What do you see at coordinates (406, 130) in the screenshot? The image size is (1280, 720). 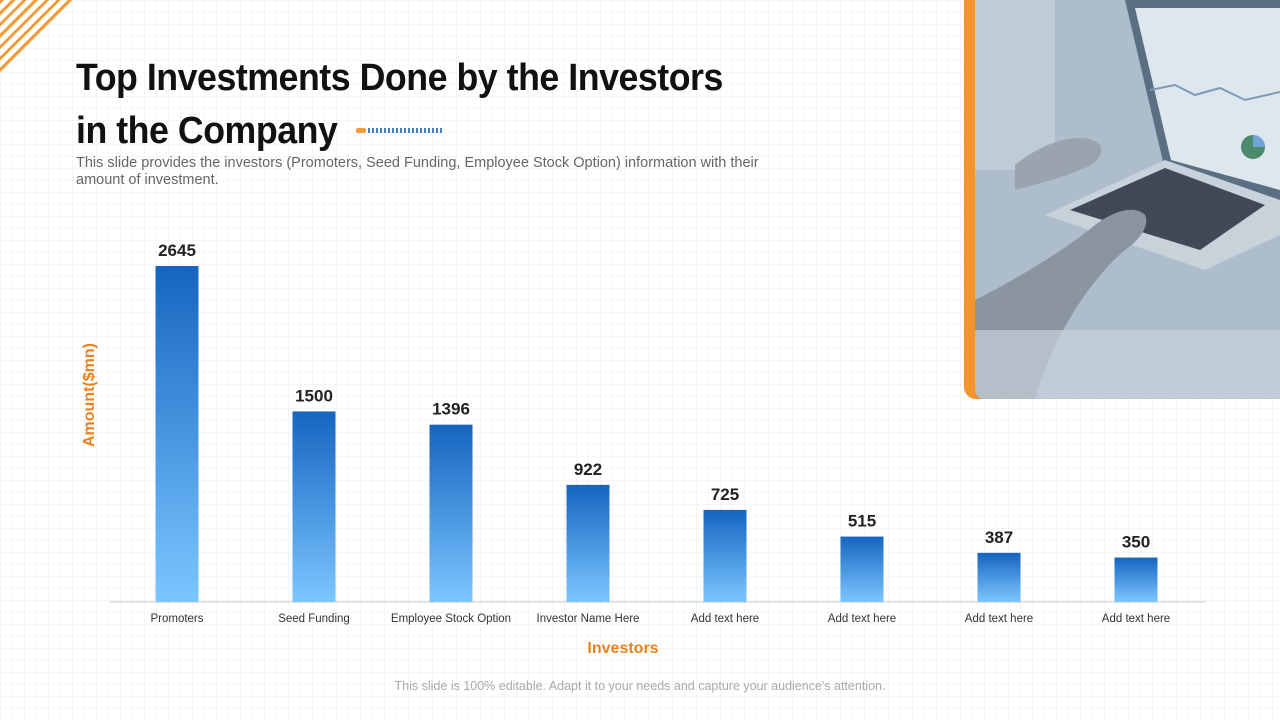 I see `title-accent-dashes` at bounding box center [406, 130].